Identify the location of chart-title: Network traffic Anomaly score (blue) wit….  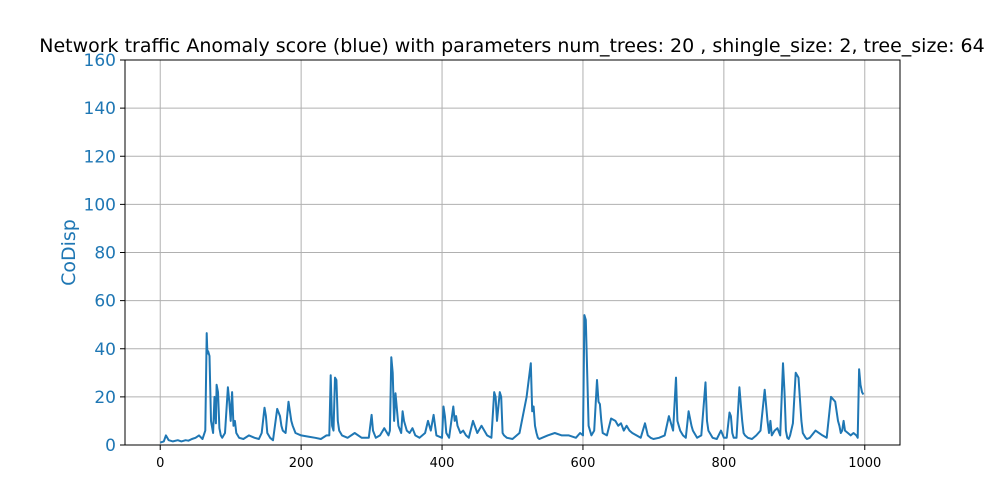
(512, 46).